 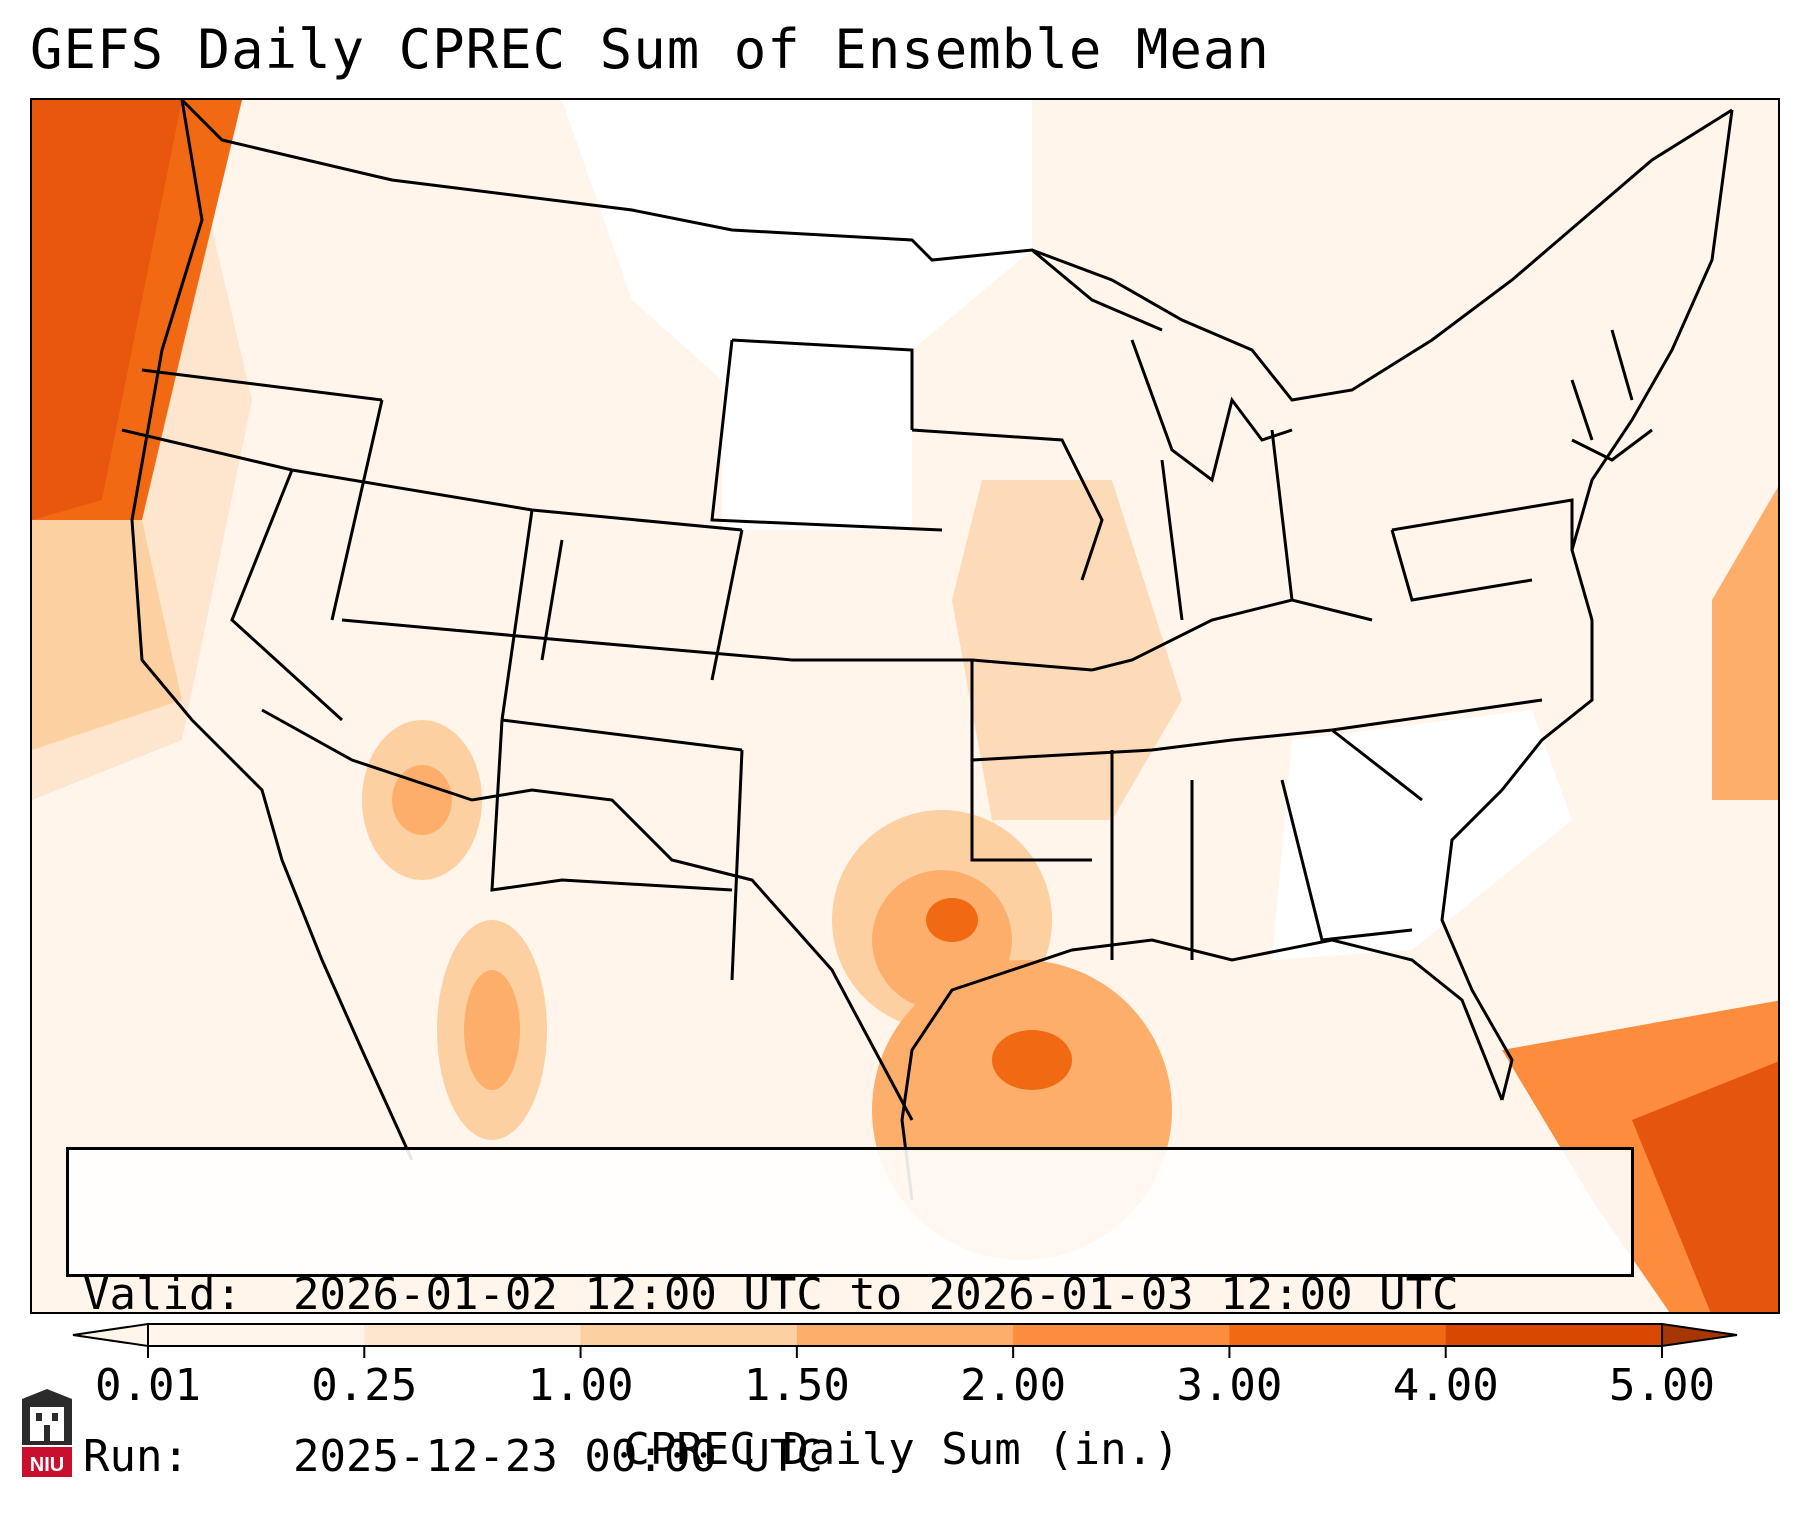 What do you see at coordinates (492, 1030) in the screenshot?
I see `mexico-core` at bounding box center [492, 1030].